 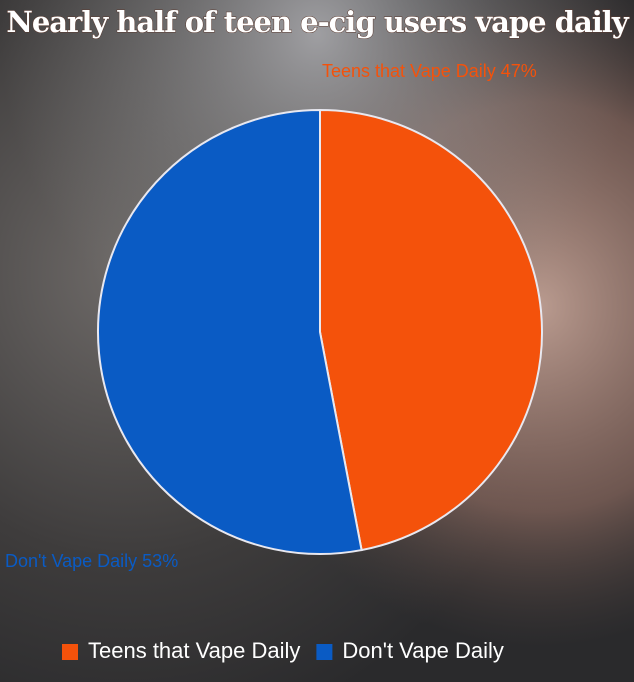 I want to click on data-label-value: 47%, so click(x=519, y=71).